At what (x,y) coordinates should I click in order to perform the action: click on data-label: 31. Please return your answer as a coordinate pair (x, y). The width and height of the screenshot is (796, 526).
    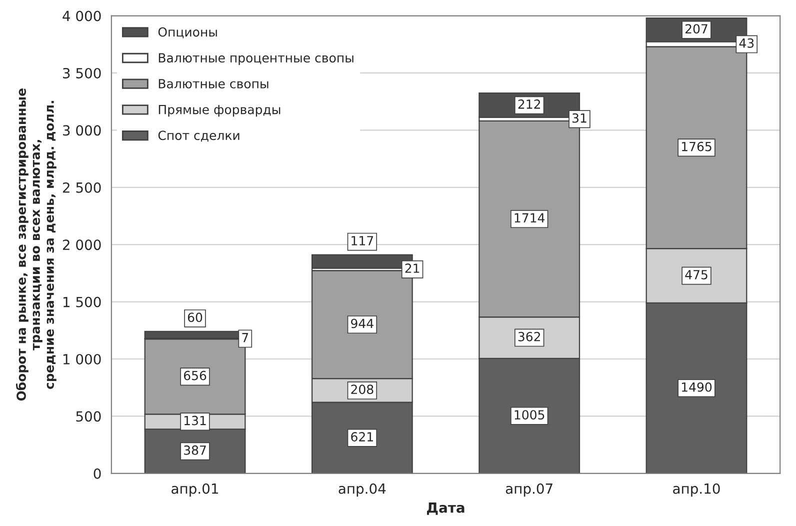
    Looking at the image, I should click on (579, 118).